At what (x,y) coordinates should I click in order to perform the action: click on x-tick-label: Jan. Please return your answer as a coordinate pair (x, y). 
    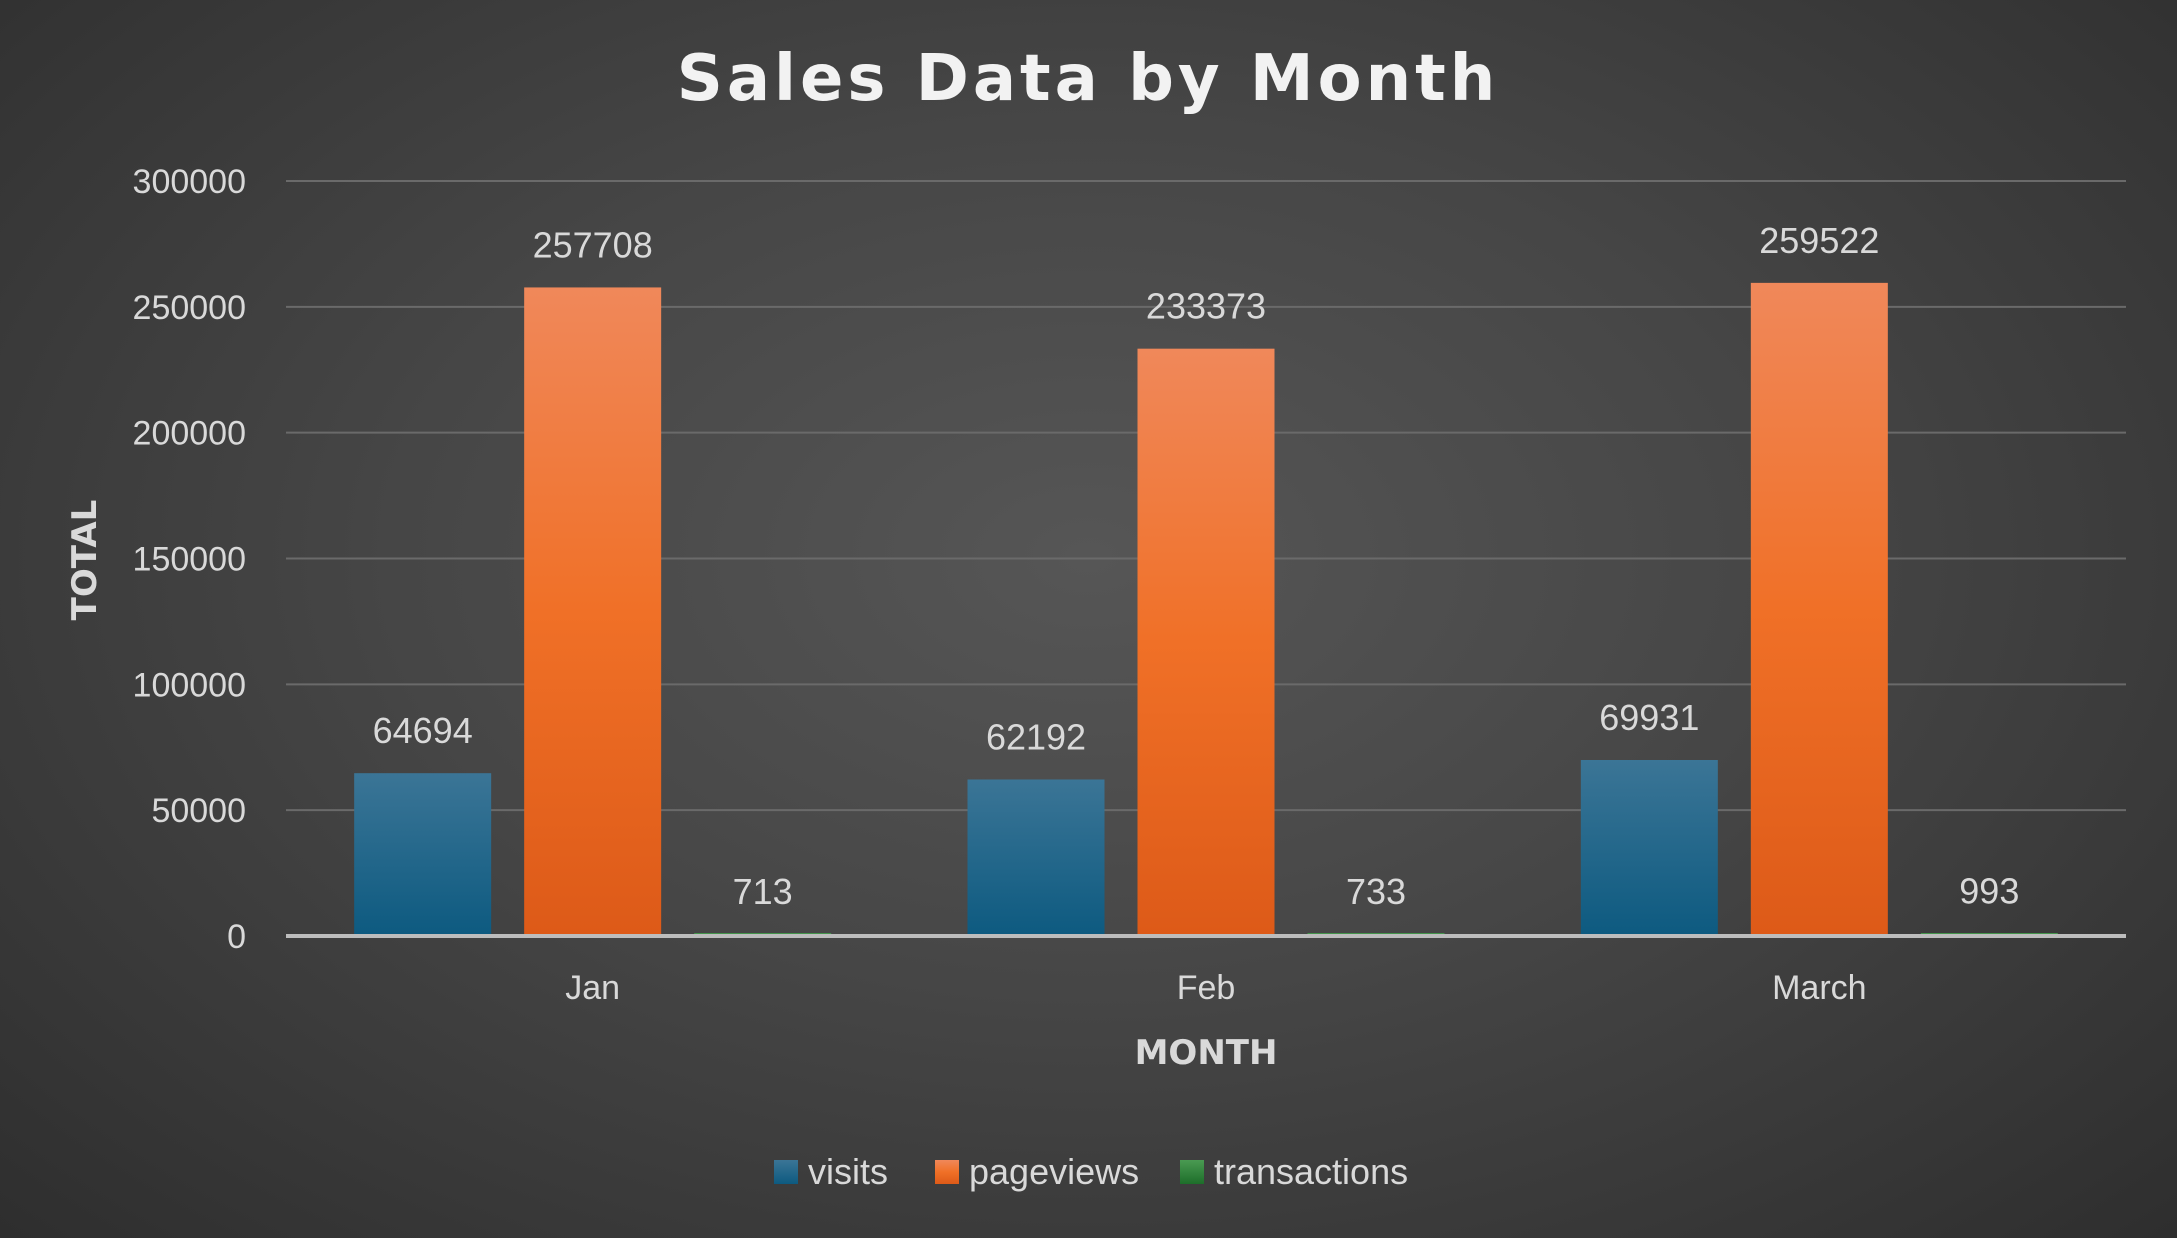
    Looking at the image, I should click on (592, 988).